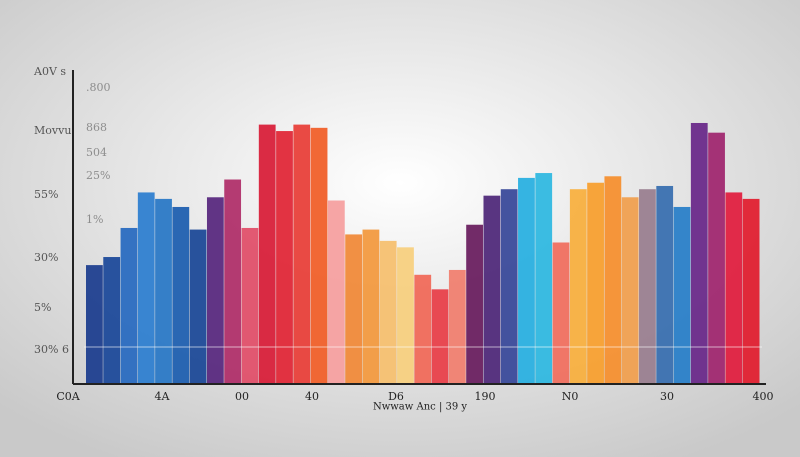  What do you see at coordinates (420, 407) in the screenshot?
I see `x-axis-label: Nwwaw Anc | 39 y` at bounding box center [420, 407].